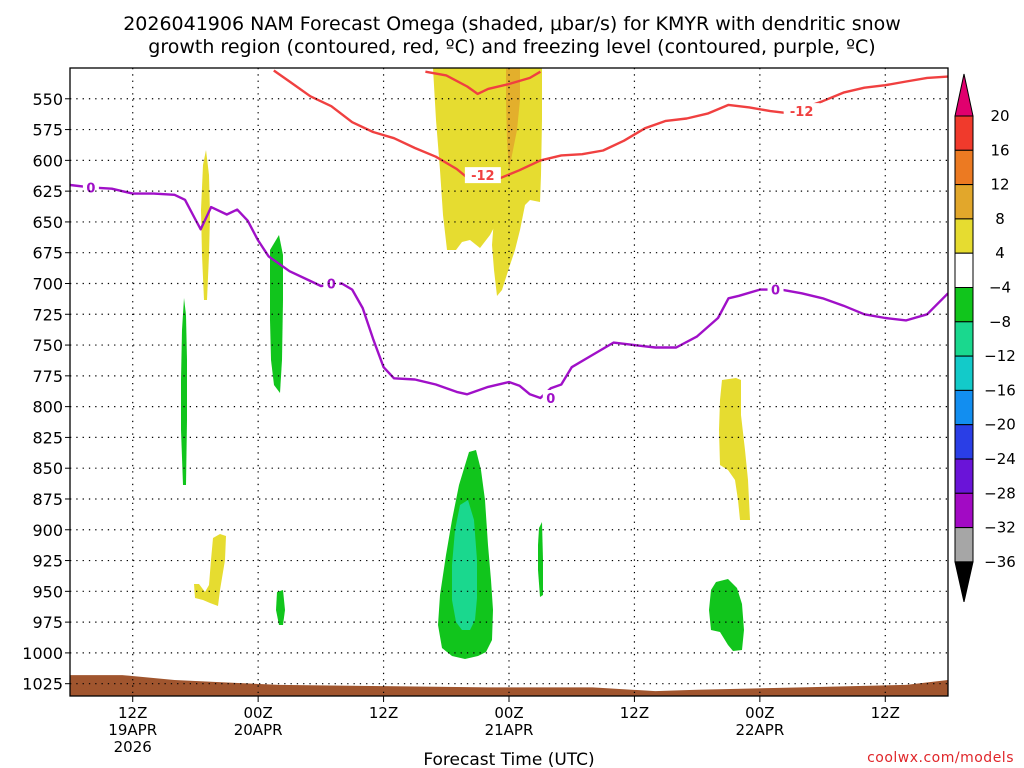  Describe the element at coordinates (42, 684) in the screenshot. I see `y-tick-label: 1025` at that location.